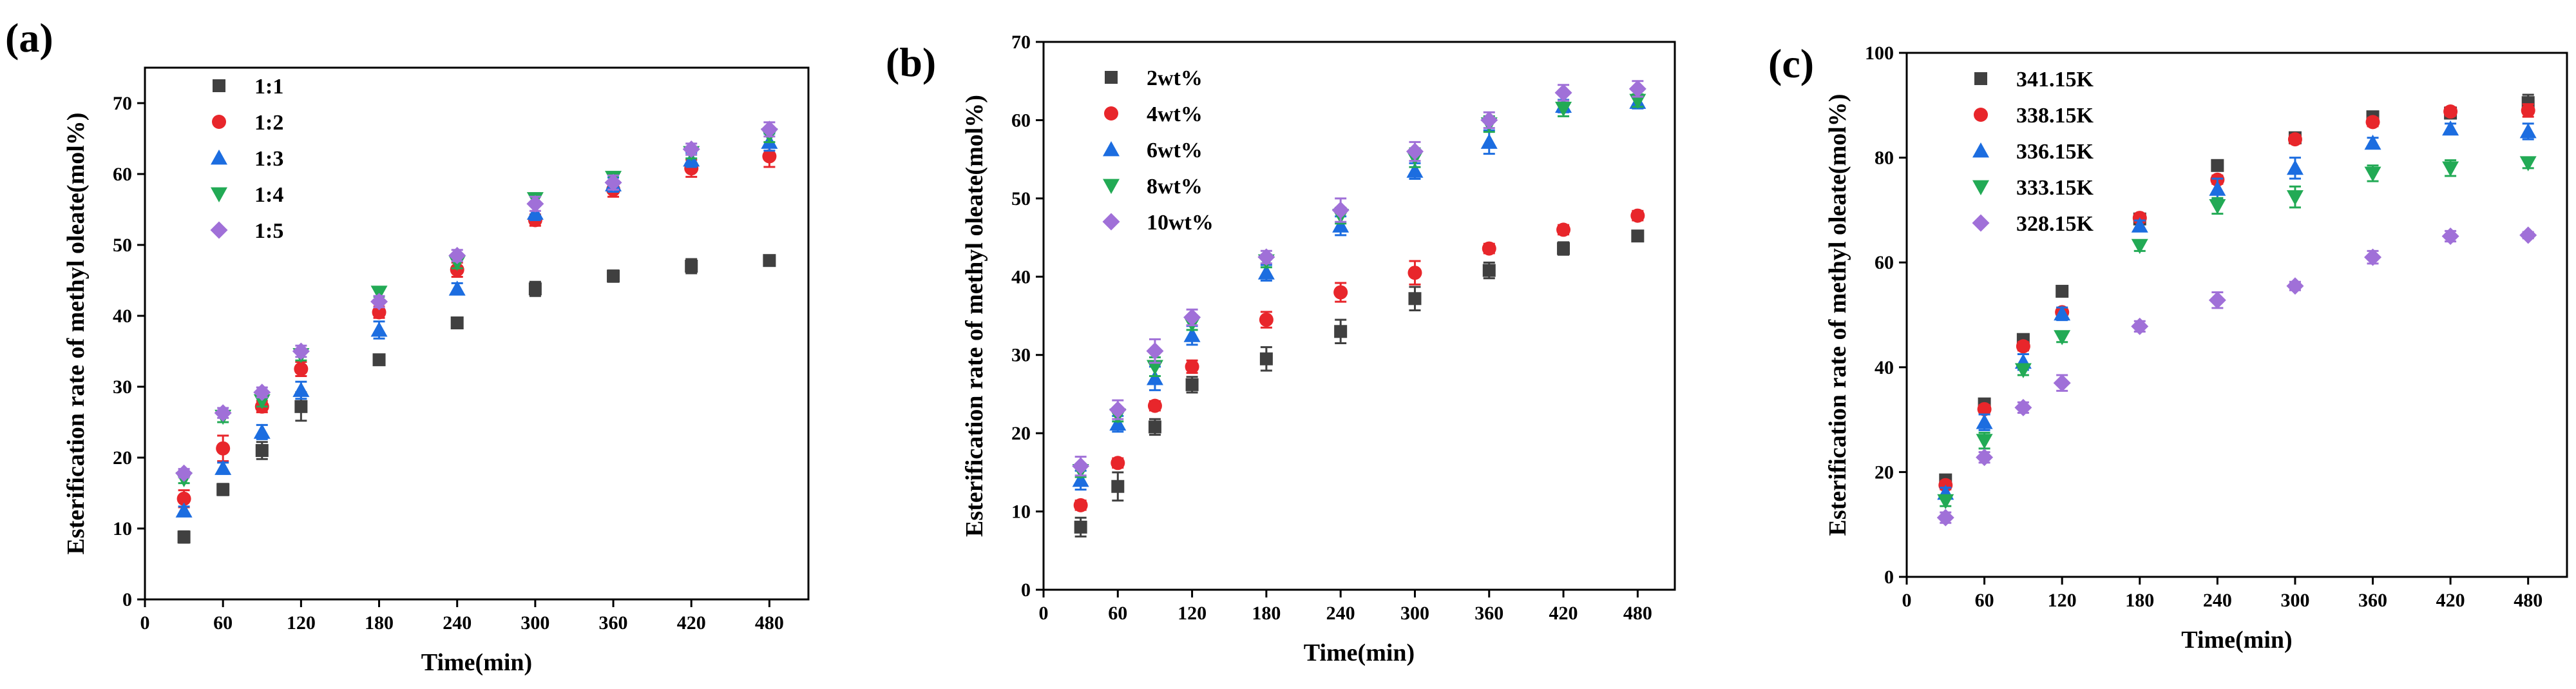  I want to click on legend-label: 1:4, so click(268, 195).